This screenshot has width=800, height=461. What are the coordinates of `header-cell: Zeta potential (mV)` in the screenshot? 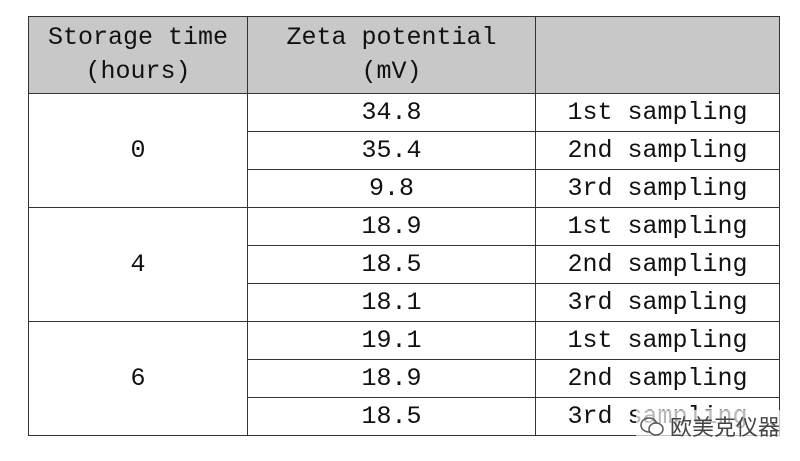 It's located at (391, 55).